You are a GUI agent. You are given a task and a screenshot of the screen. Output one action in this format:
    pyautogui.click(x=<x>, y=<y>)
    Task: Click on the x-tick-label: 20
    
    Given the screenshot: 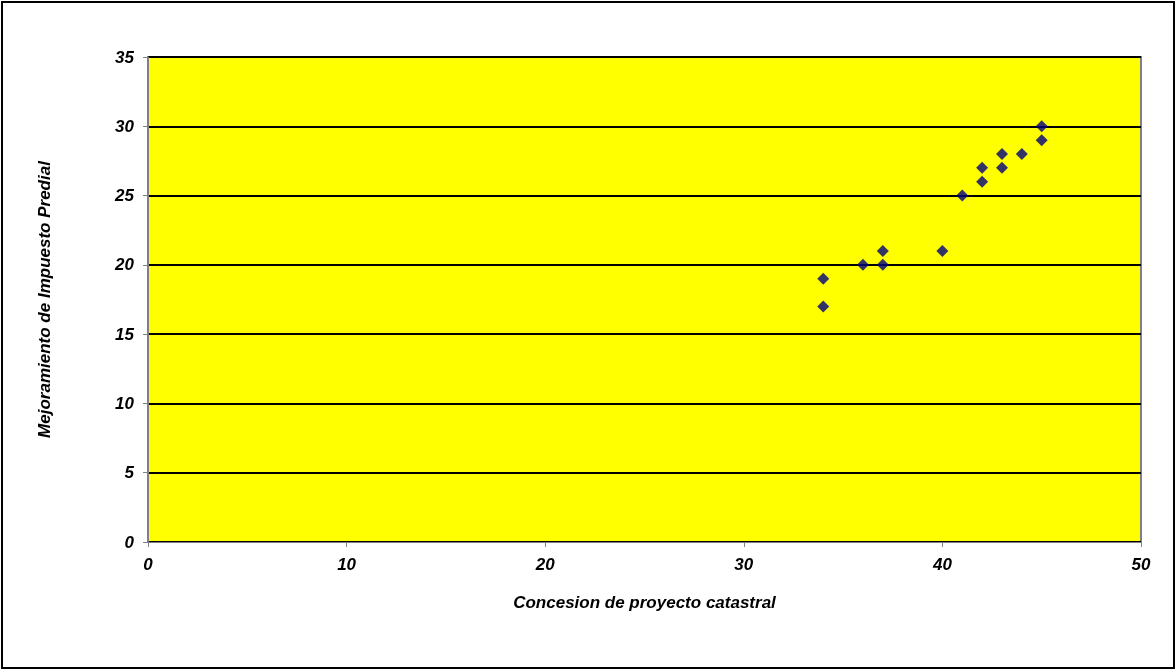 What is the action you would take?
    pyautogui.click(x=545, y=564)
    